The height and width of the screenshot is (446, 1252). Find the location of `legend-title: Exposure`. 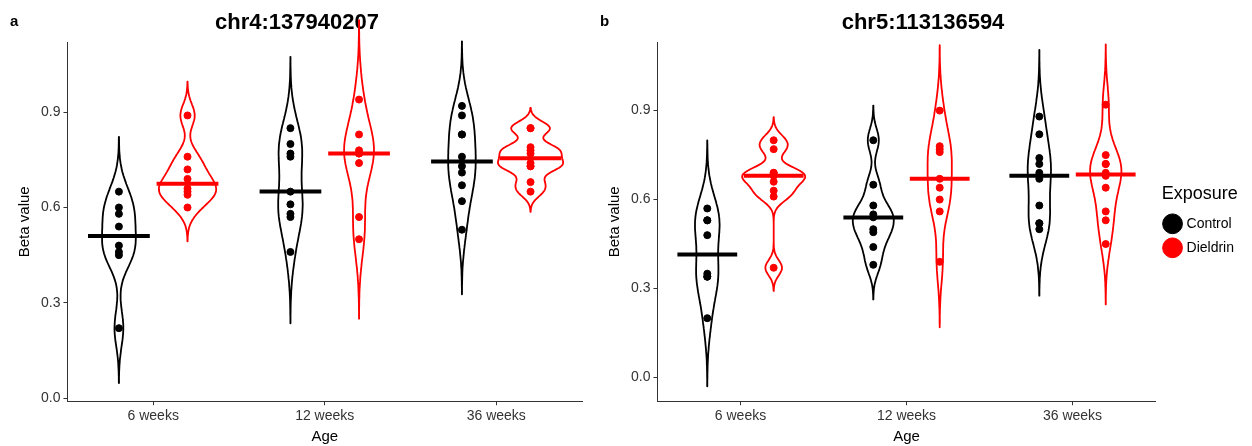

legend-title: Exposure is located at coordinates (1199, 193).